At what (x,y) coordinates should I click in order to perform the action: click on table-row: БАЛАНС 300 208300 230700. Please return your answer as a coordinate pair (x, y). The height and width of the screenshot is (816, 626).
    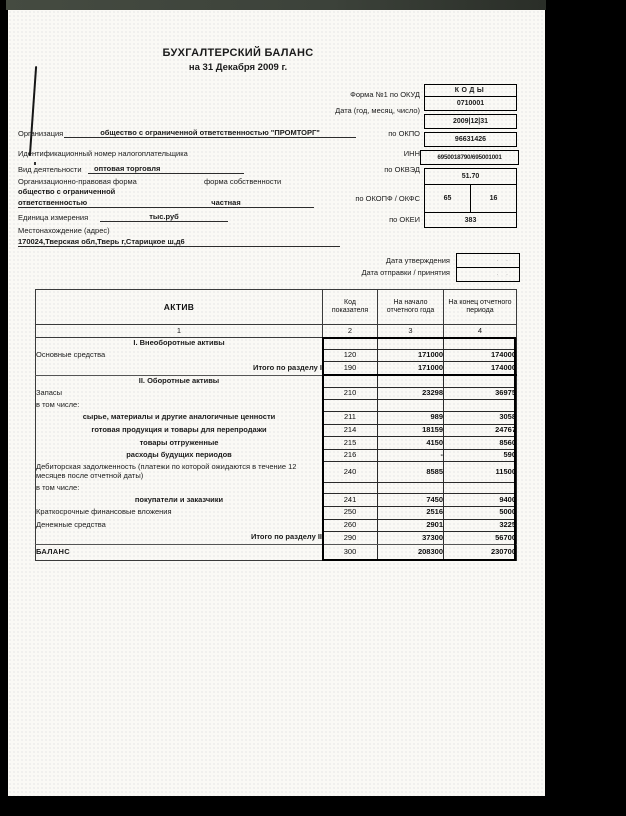
    Looking at the image, I should click on (276, 552).